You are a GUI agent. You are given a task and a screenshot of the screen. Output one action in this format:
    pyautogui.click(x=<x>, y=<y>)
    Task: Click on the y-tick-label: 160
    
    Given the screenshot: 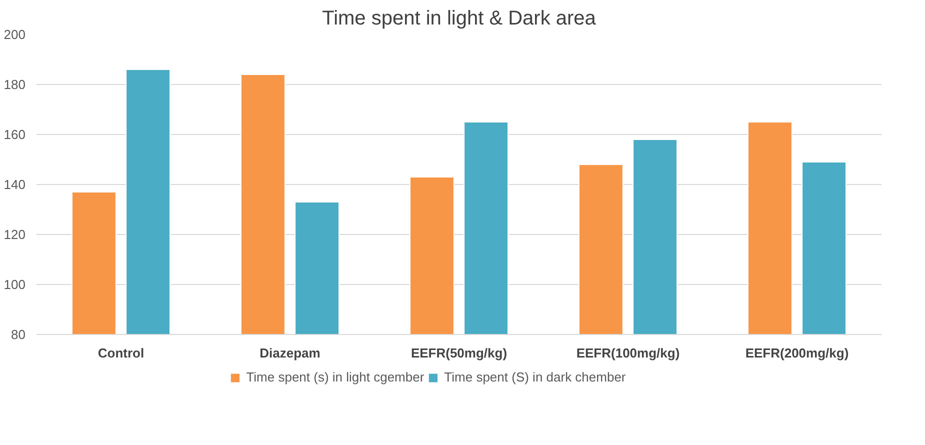 What is the action you would take?
    pyautogui.click(x=15, y=134)
    